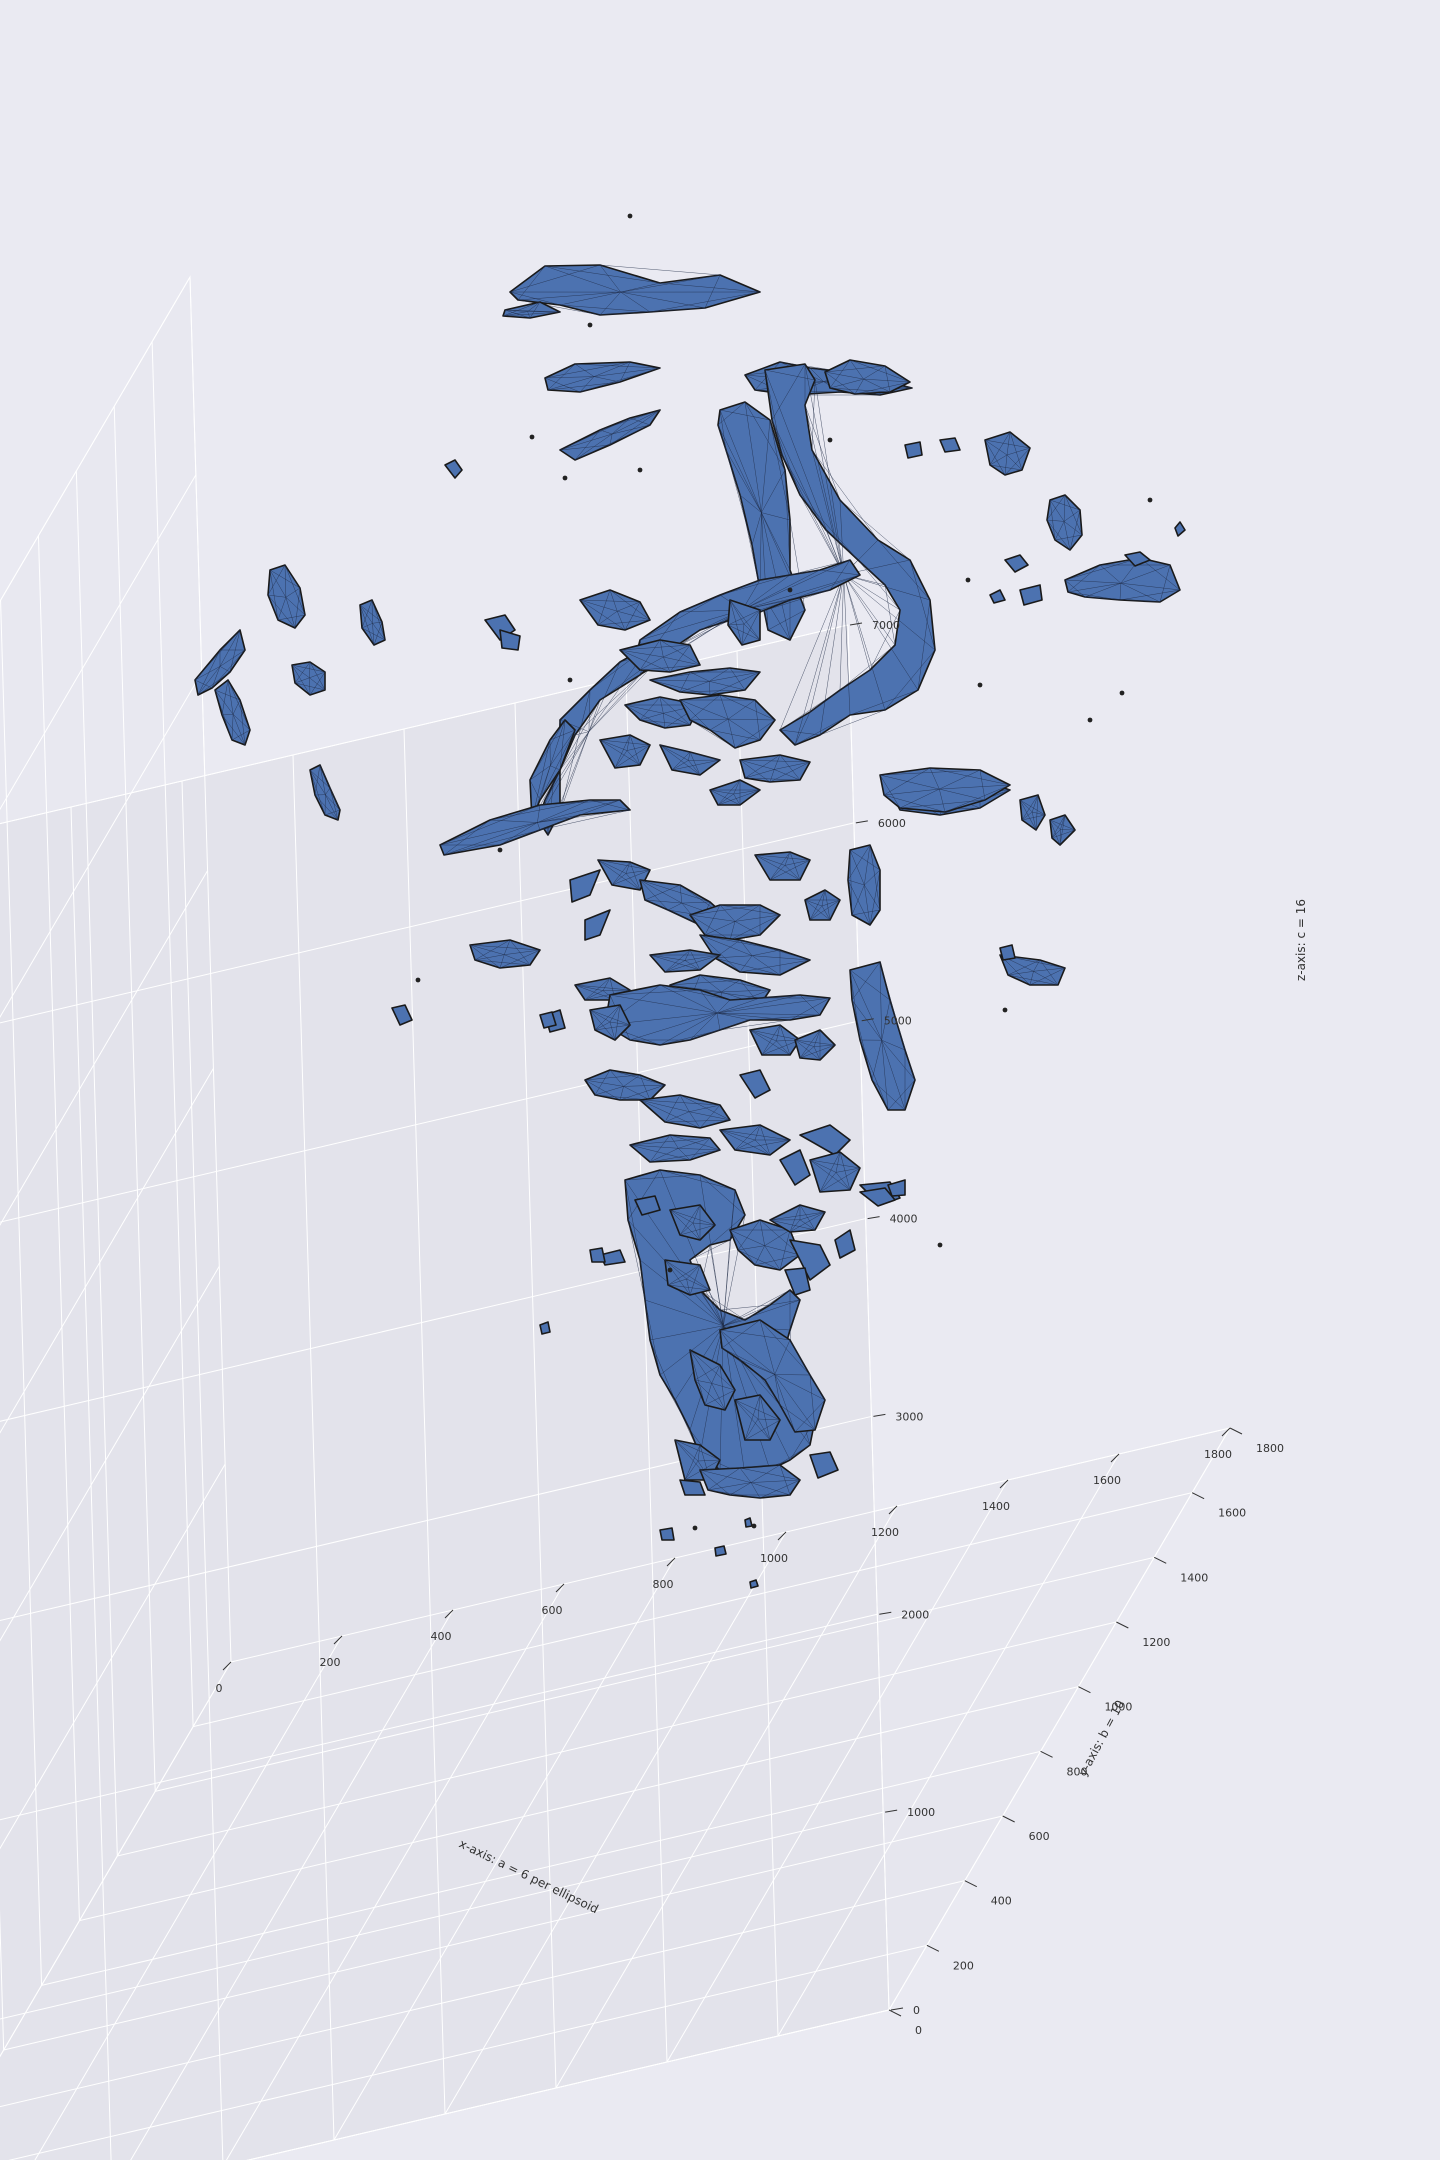  I want to click on x-tick-label: 200, so click(330, 1662).